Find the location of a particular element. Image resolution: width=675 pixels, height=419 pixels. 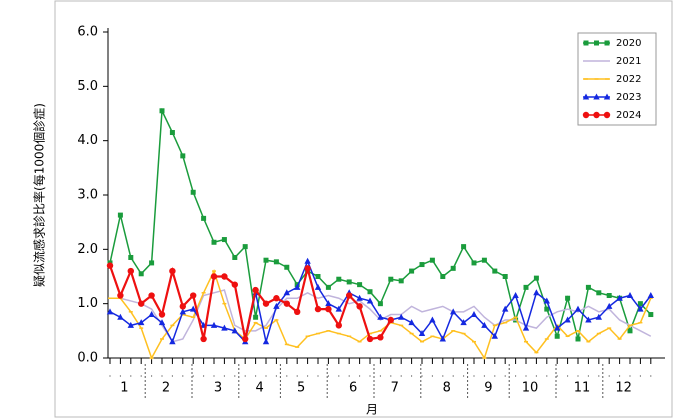

y-tick-label: 4.0 is located at coordinates (87, 140).